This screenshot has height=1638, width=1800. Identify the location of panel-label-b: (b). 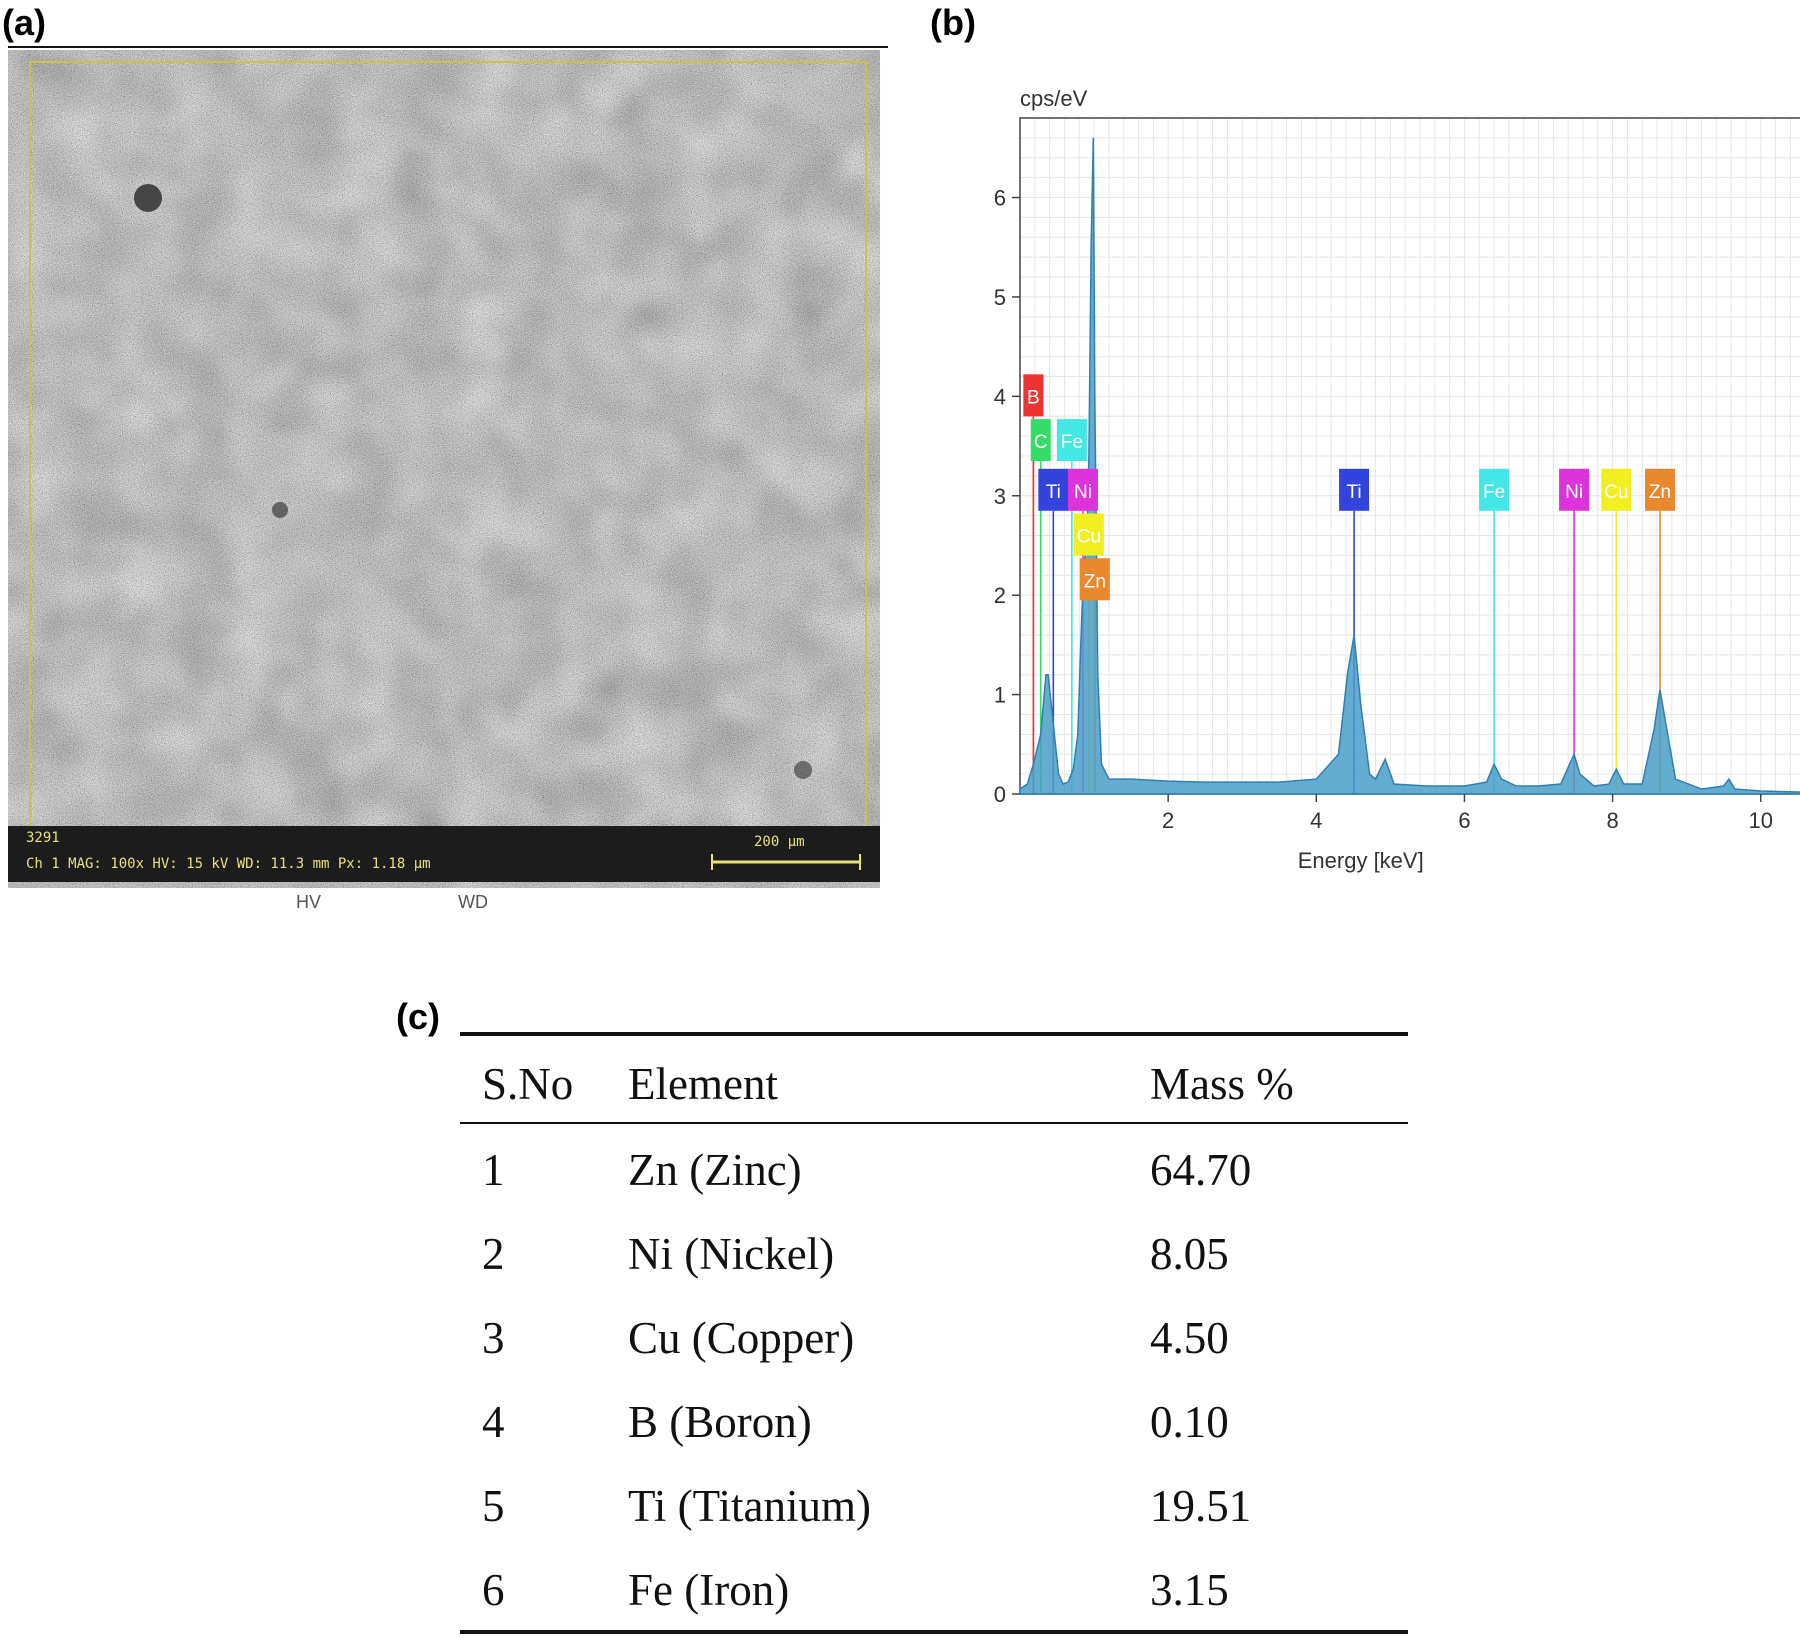
(953, 22).